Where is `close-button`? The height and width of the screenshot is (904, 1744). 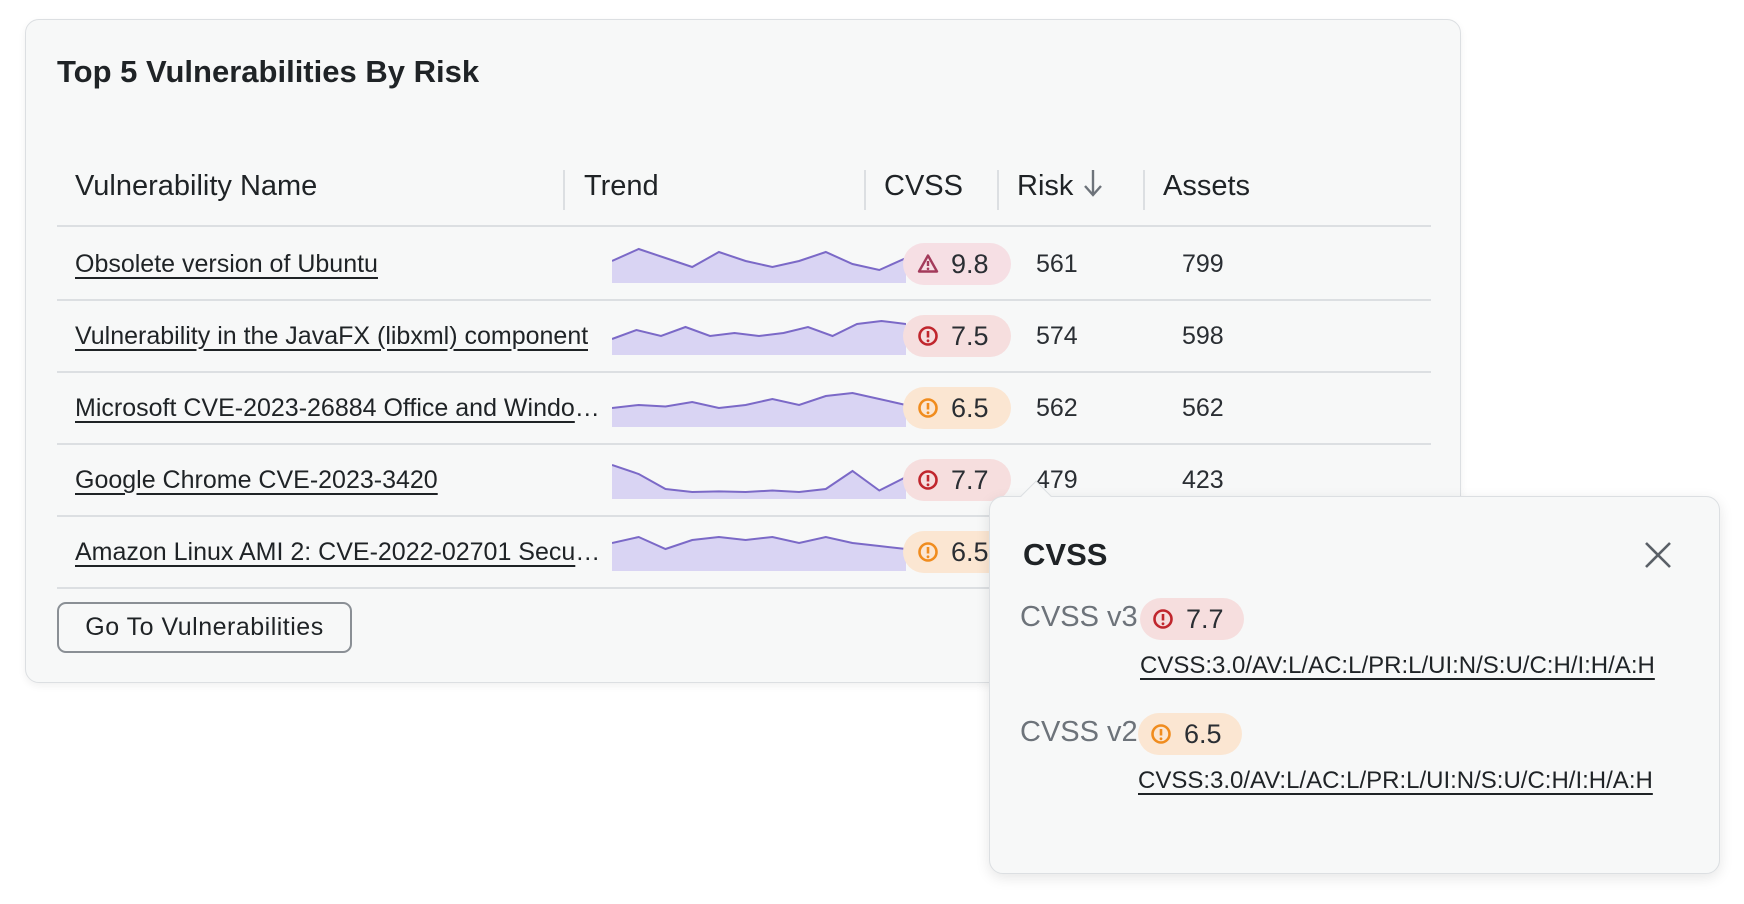
close-button is located at coordinates (1658, 555).